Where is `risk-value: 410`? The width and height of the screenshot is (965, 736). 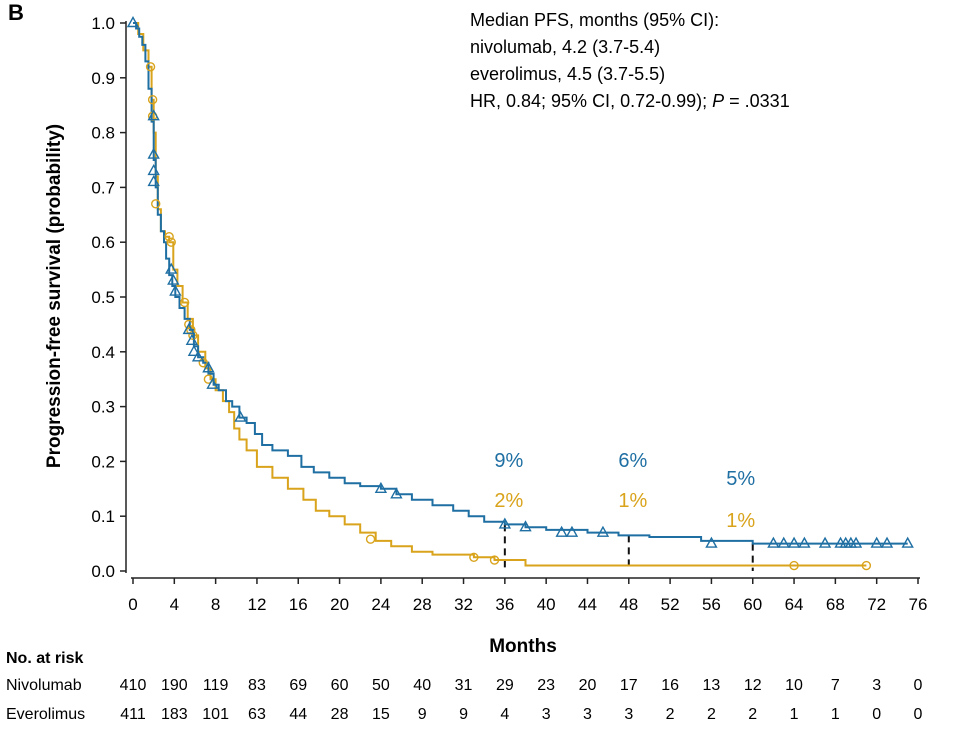
risk-value: 410 is located at coordinates (133, 685).